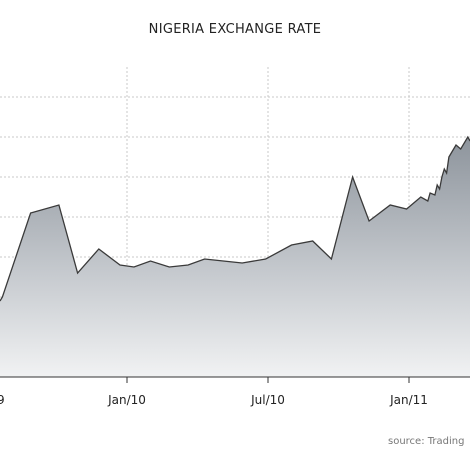 Image resolution: width=470 pixels, height=470 pixels. Describe the element at coordinates (267, 400) in the screenshot. I see `x-tick-label: Jul/10` at that location.